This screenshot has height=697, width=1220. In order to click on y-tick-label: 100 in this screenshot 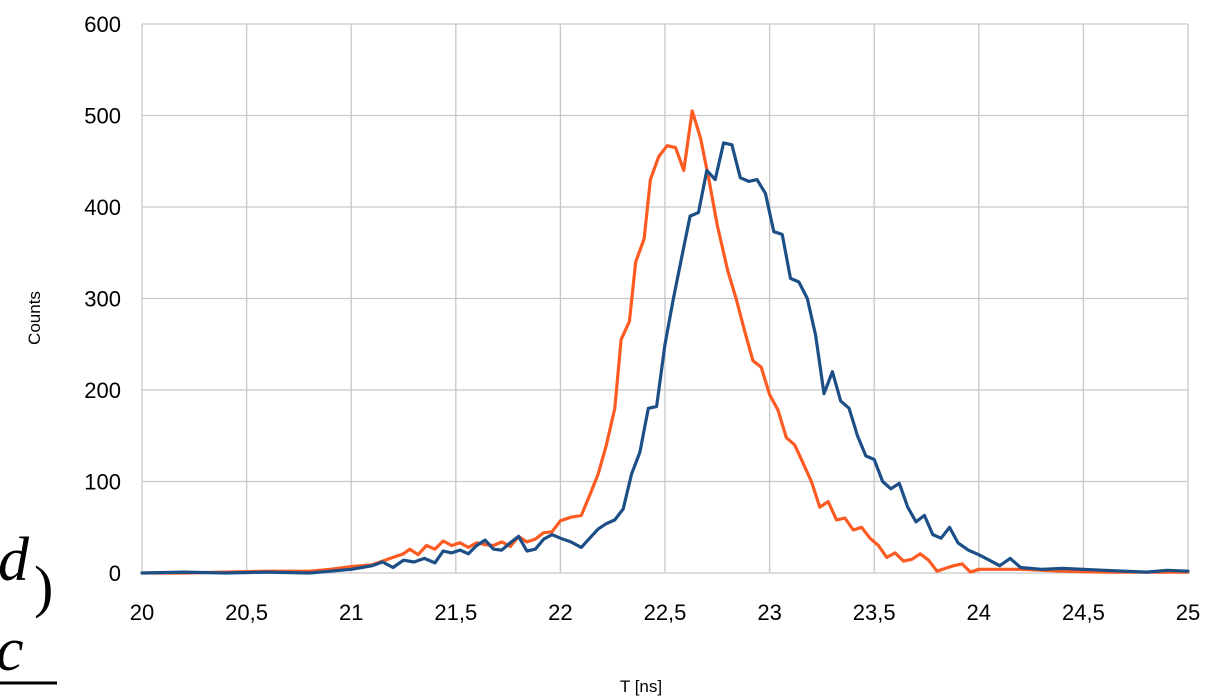, I will do `click(102, 482)`.